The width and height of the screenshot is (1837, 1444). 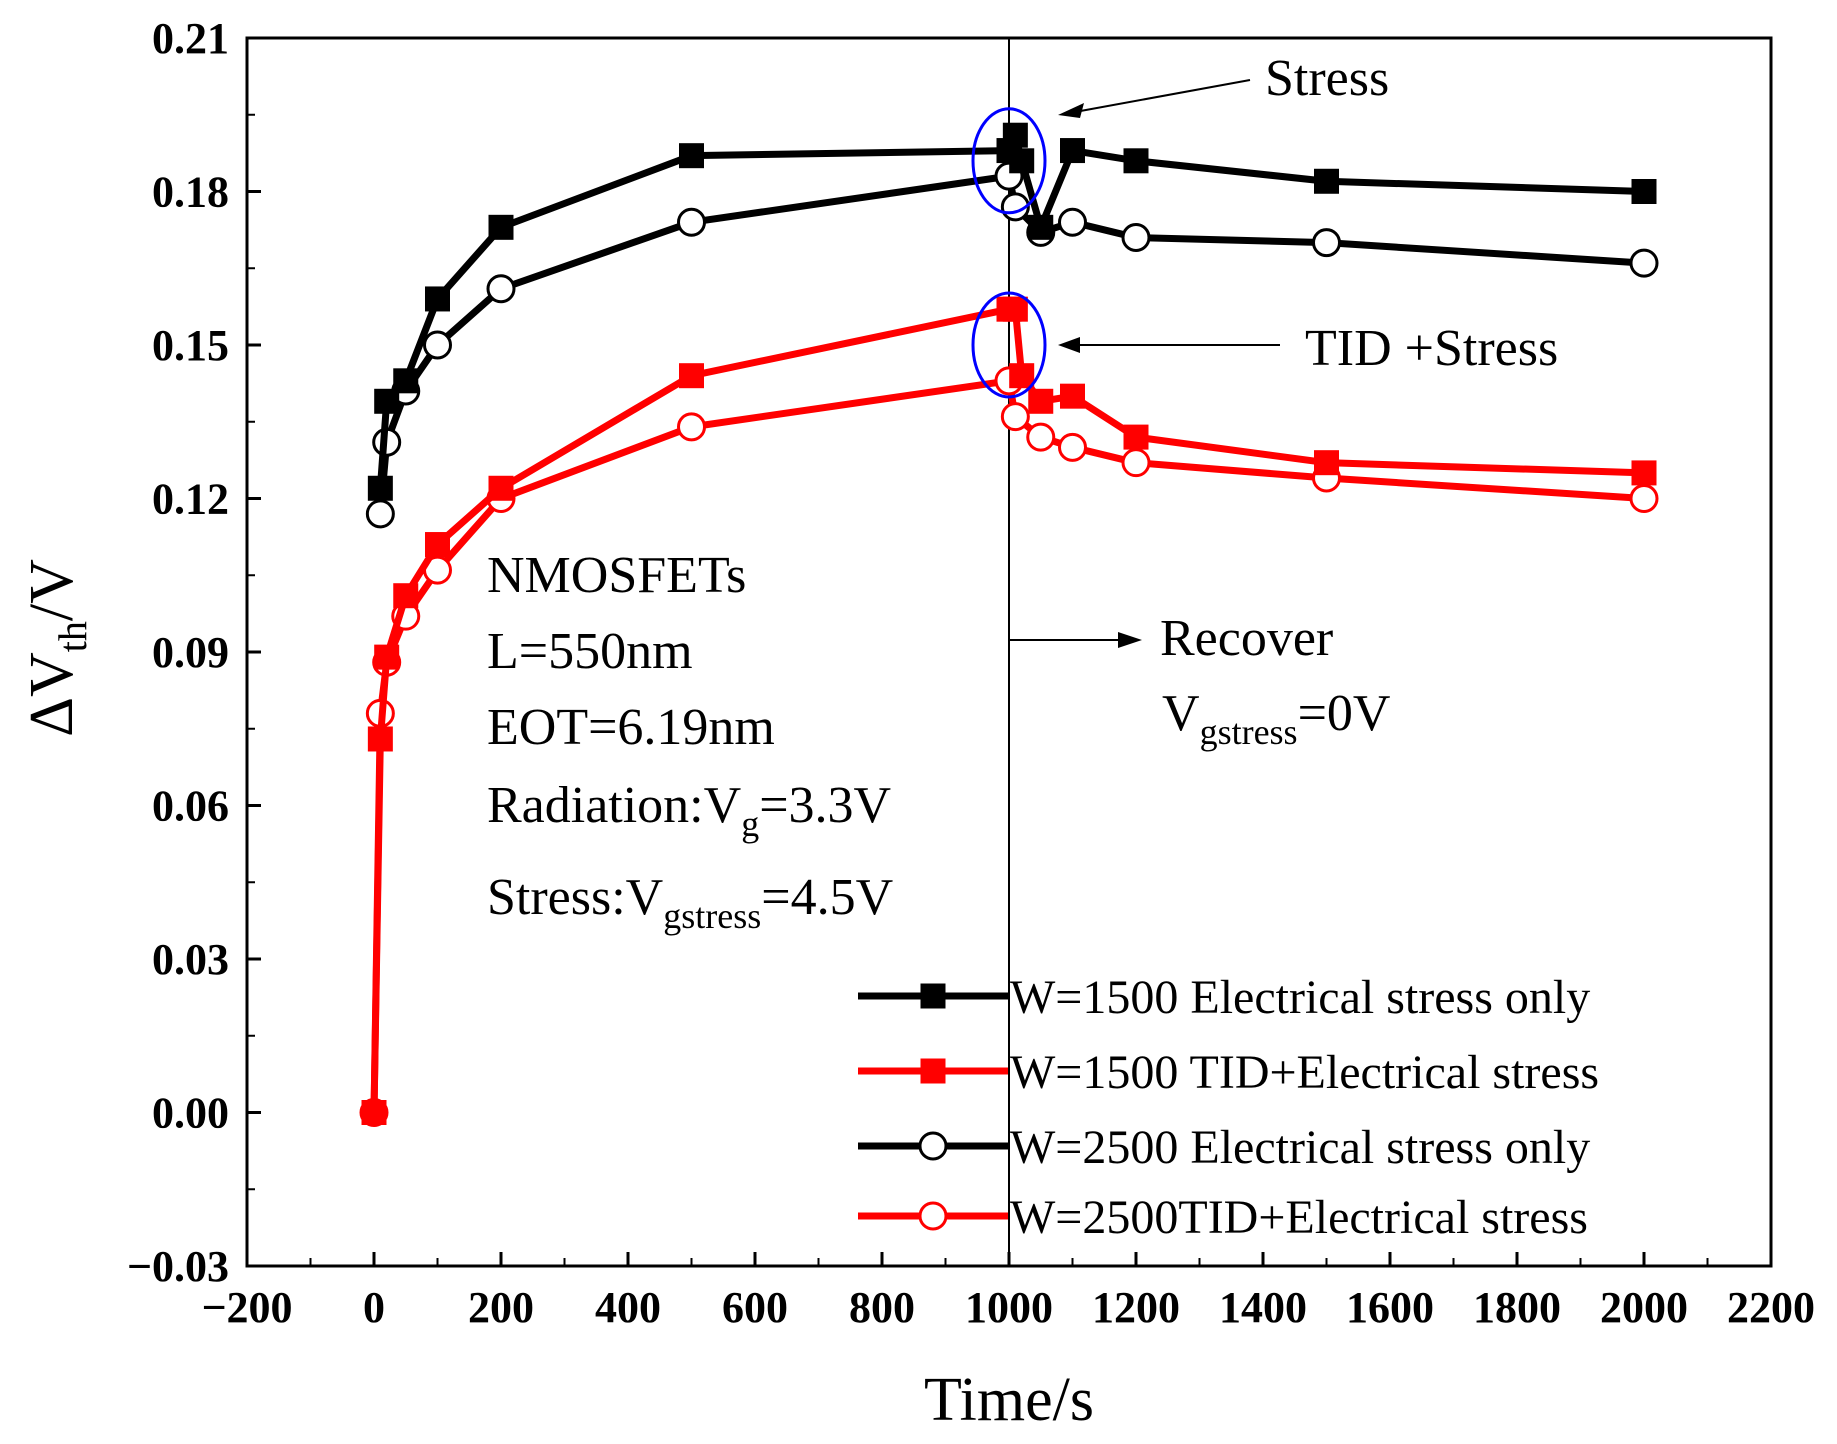 I want to click on x-tick-label: 0, so click(x=374, y=1307).